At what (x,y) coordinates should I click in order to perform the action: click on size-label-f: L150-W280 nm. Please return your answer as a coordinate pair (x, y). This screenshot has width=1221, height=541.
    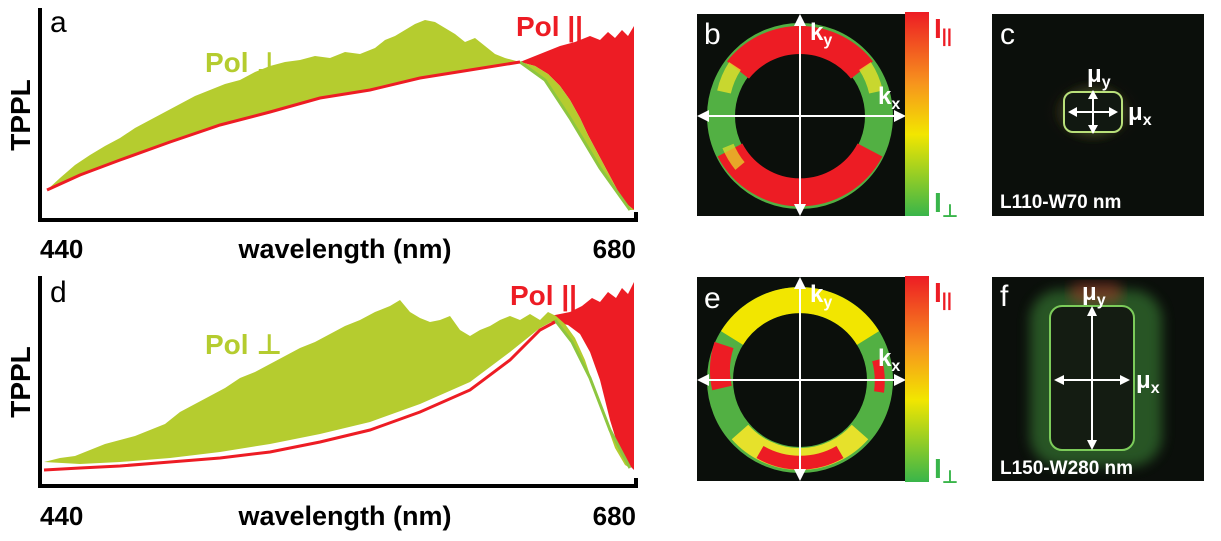
    Looking at the image, I should click on (1066, 468).